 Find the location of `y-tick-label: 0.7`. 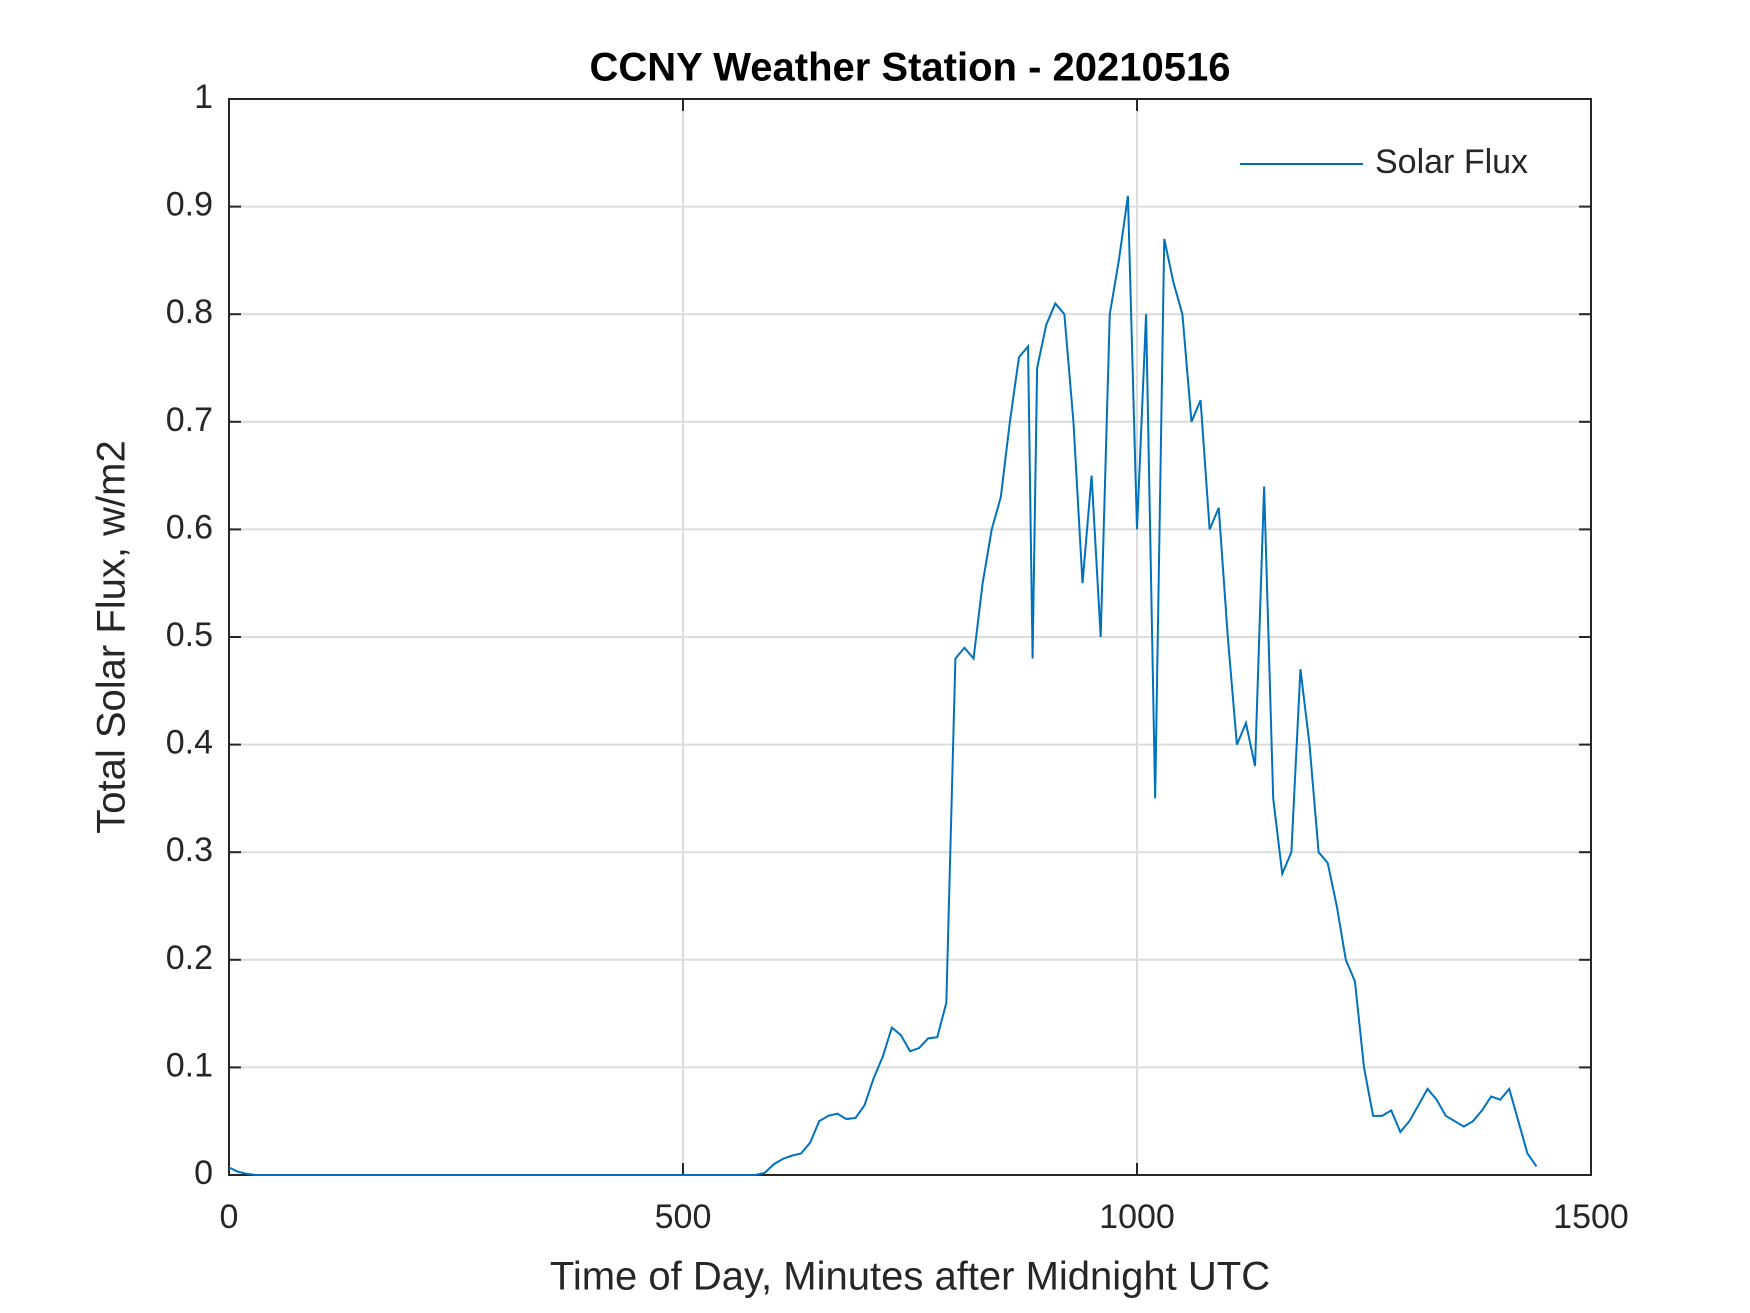

y-tick-label: 0.7 is located at coordinates (189, 420).